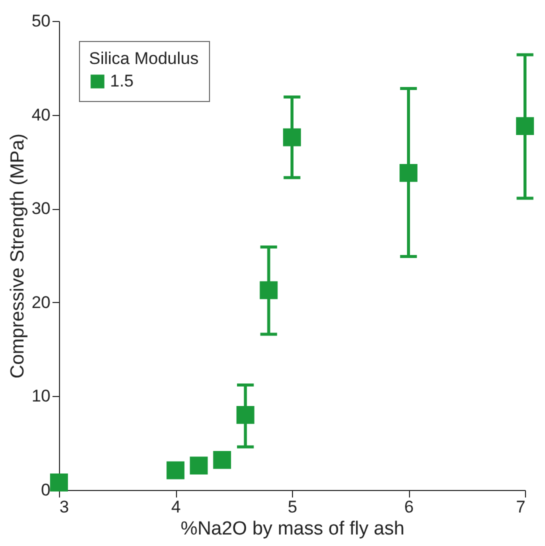 Image resolution: width=545 pixels, height=546 pixels. What do you see at coordinates (41, 208) in the screenshot?
I see `y-tick-label: 30` at bounding box center [41, 208].